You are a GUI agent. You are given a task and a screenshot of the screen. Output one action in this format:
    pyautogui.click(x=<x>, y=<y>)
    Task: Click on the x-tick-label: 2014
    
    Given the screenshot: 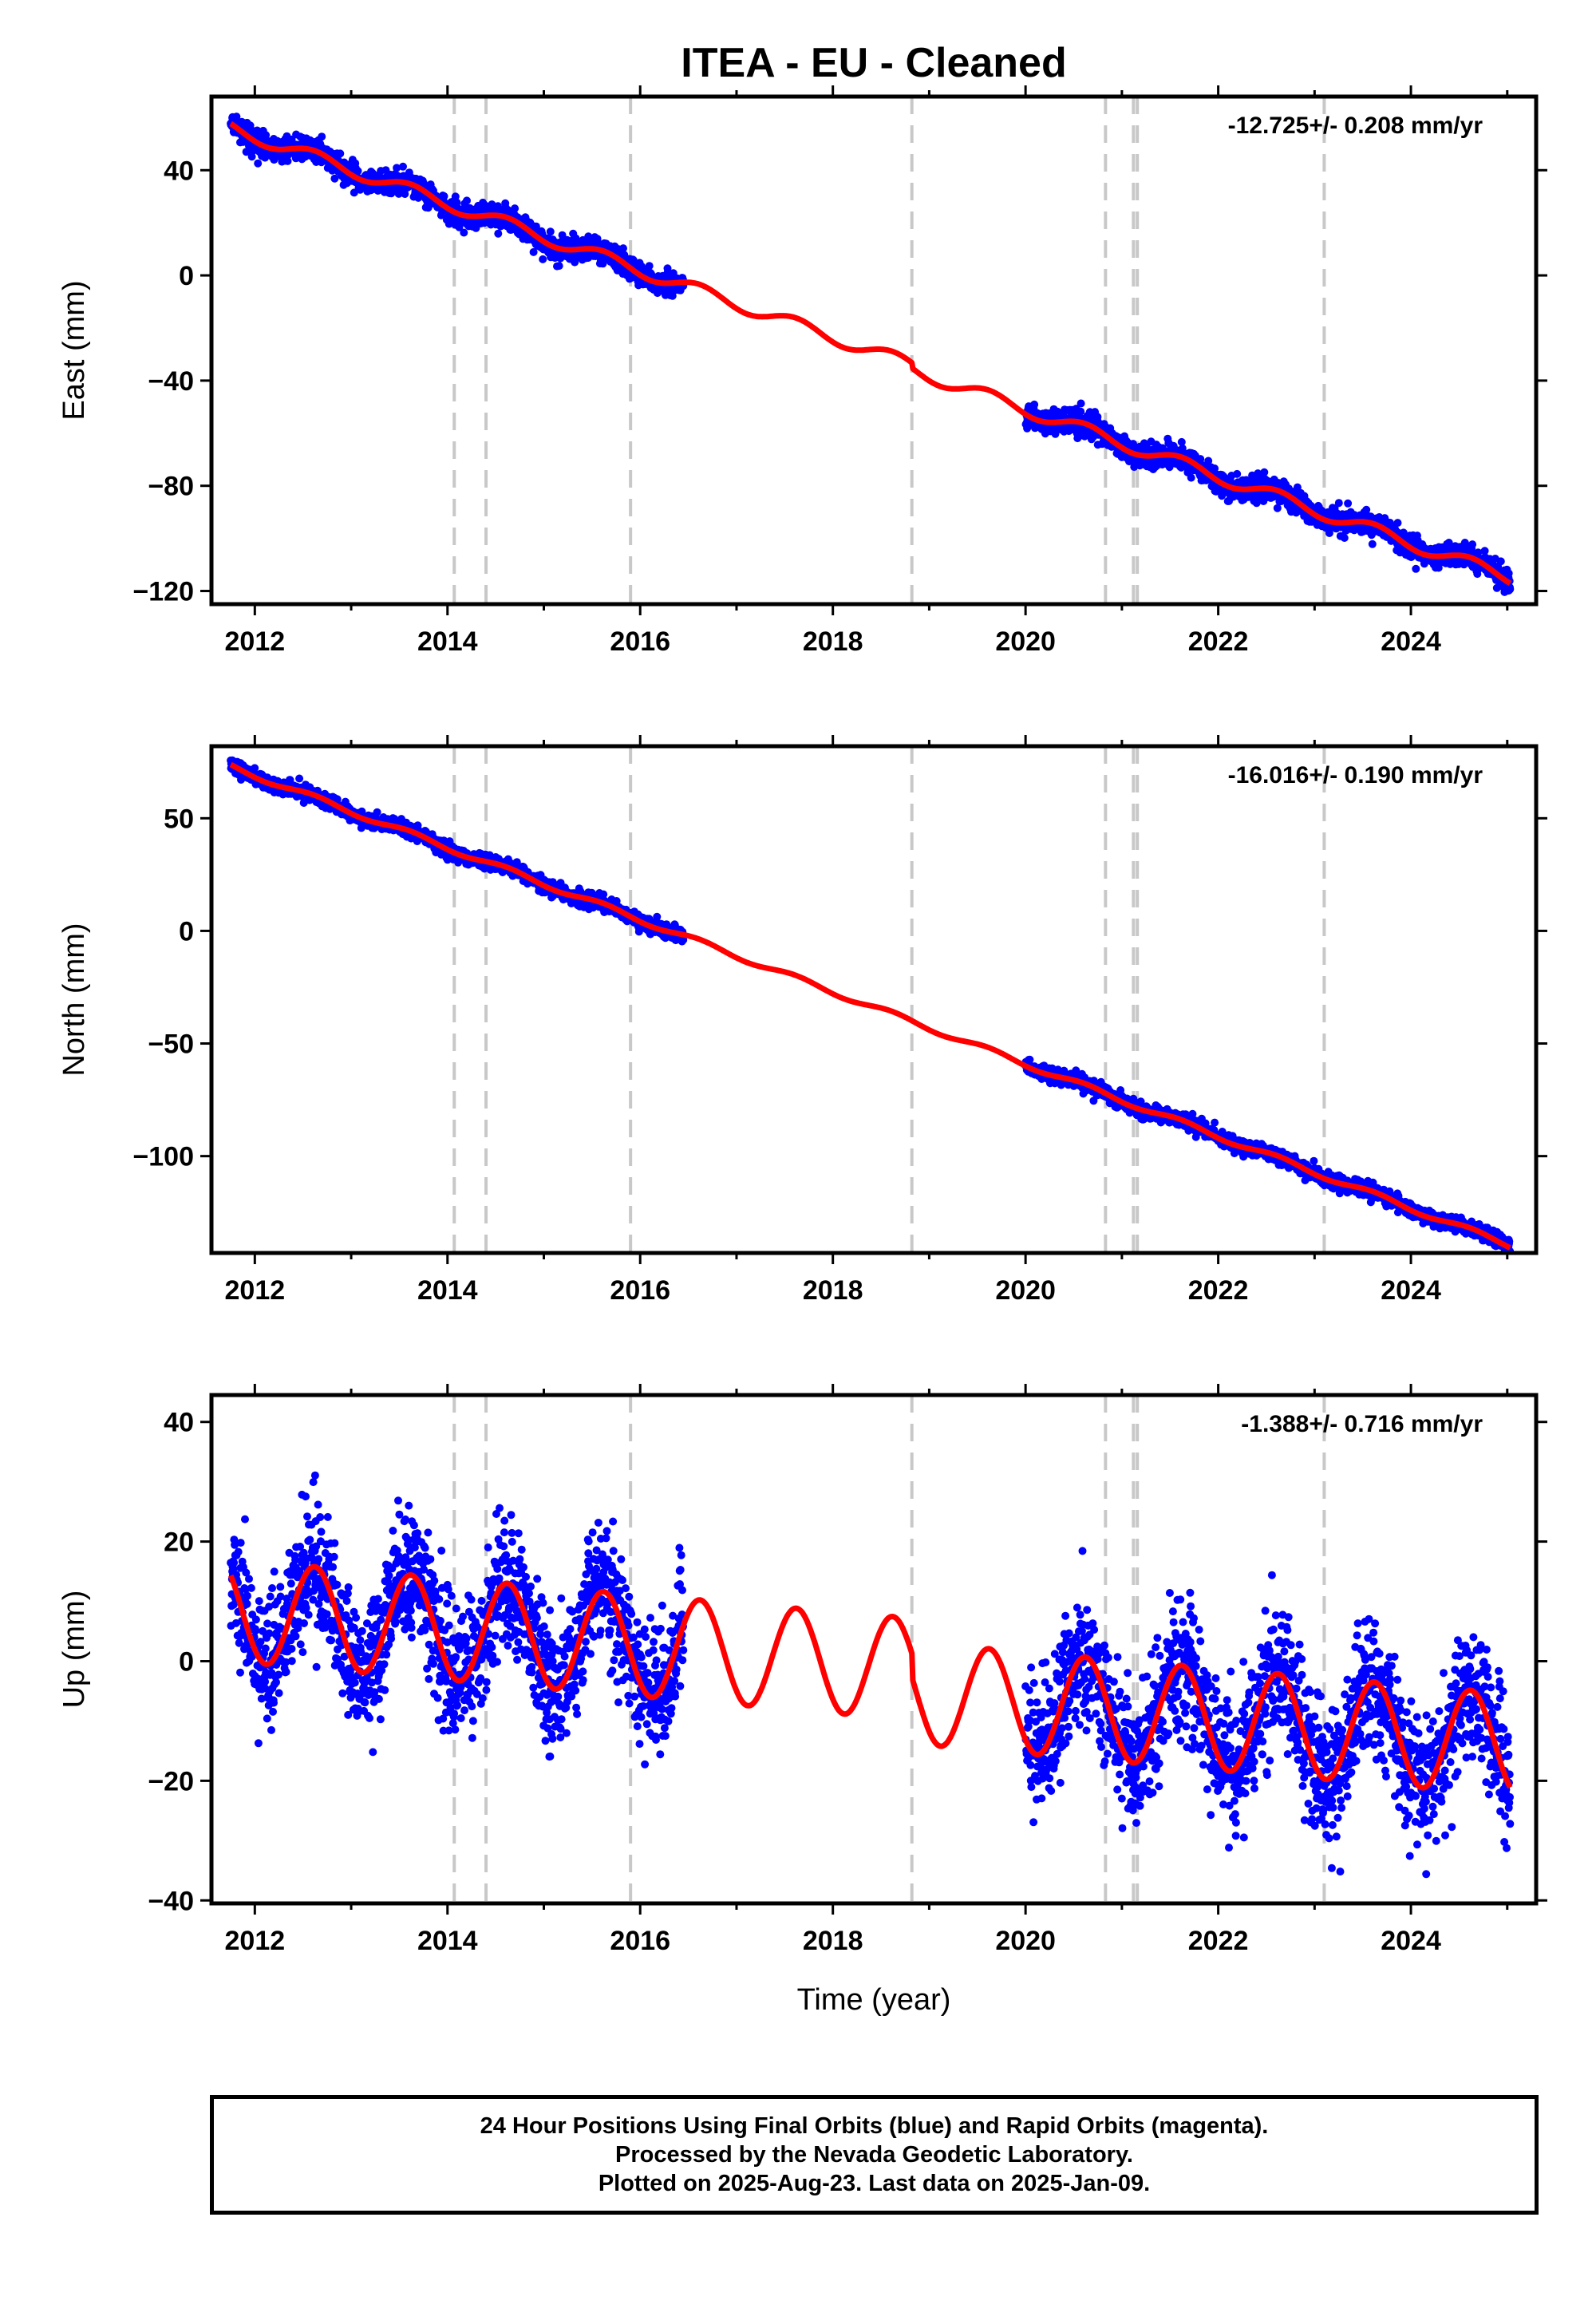 What is the action you would take?
    pyautogui.click(x=447, y=641)
    